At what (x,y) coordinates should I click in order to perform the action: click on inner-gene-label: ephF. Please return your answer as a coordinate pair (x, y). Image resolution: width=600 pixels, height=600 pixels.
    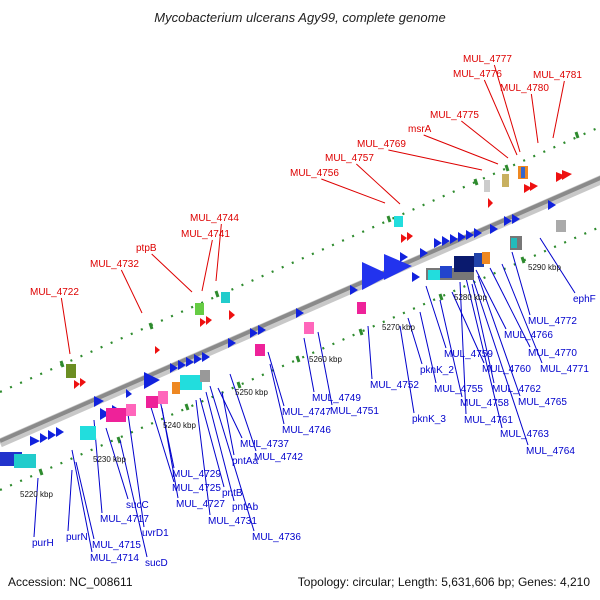
    Looking at the image, I should click on (584, 299).